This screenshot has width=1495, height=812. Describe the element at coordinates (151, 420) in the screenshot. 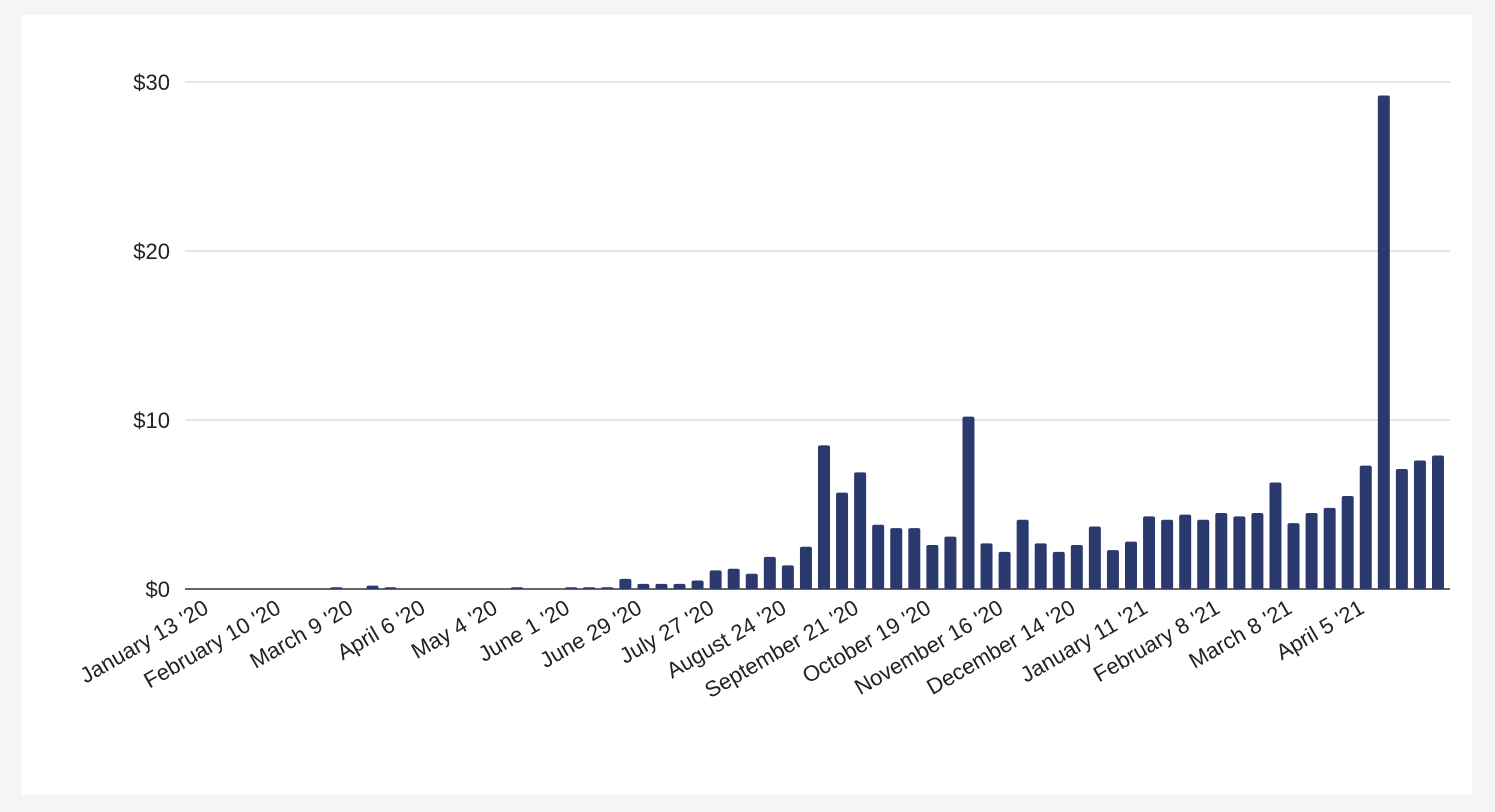

I see `y-tick-label: $10` at that location.